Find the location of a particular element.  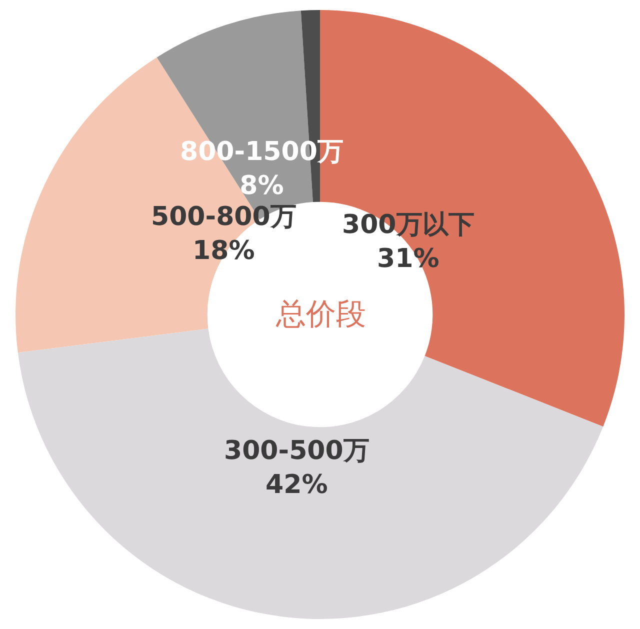

slice-label: 500-800万 is located at coordinates (223, 217).